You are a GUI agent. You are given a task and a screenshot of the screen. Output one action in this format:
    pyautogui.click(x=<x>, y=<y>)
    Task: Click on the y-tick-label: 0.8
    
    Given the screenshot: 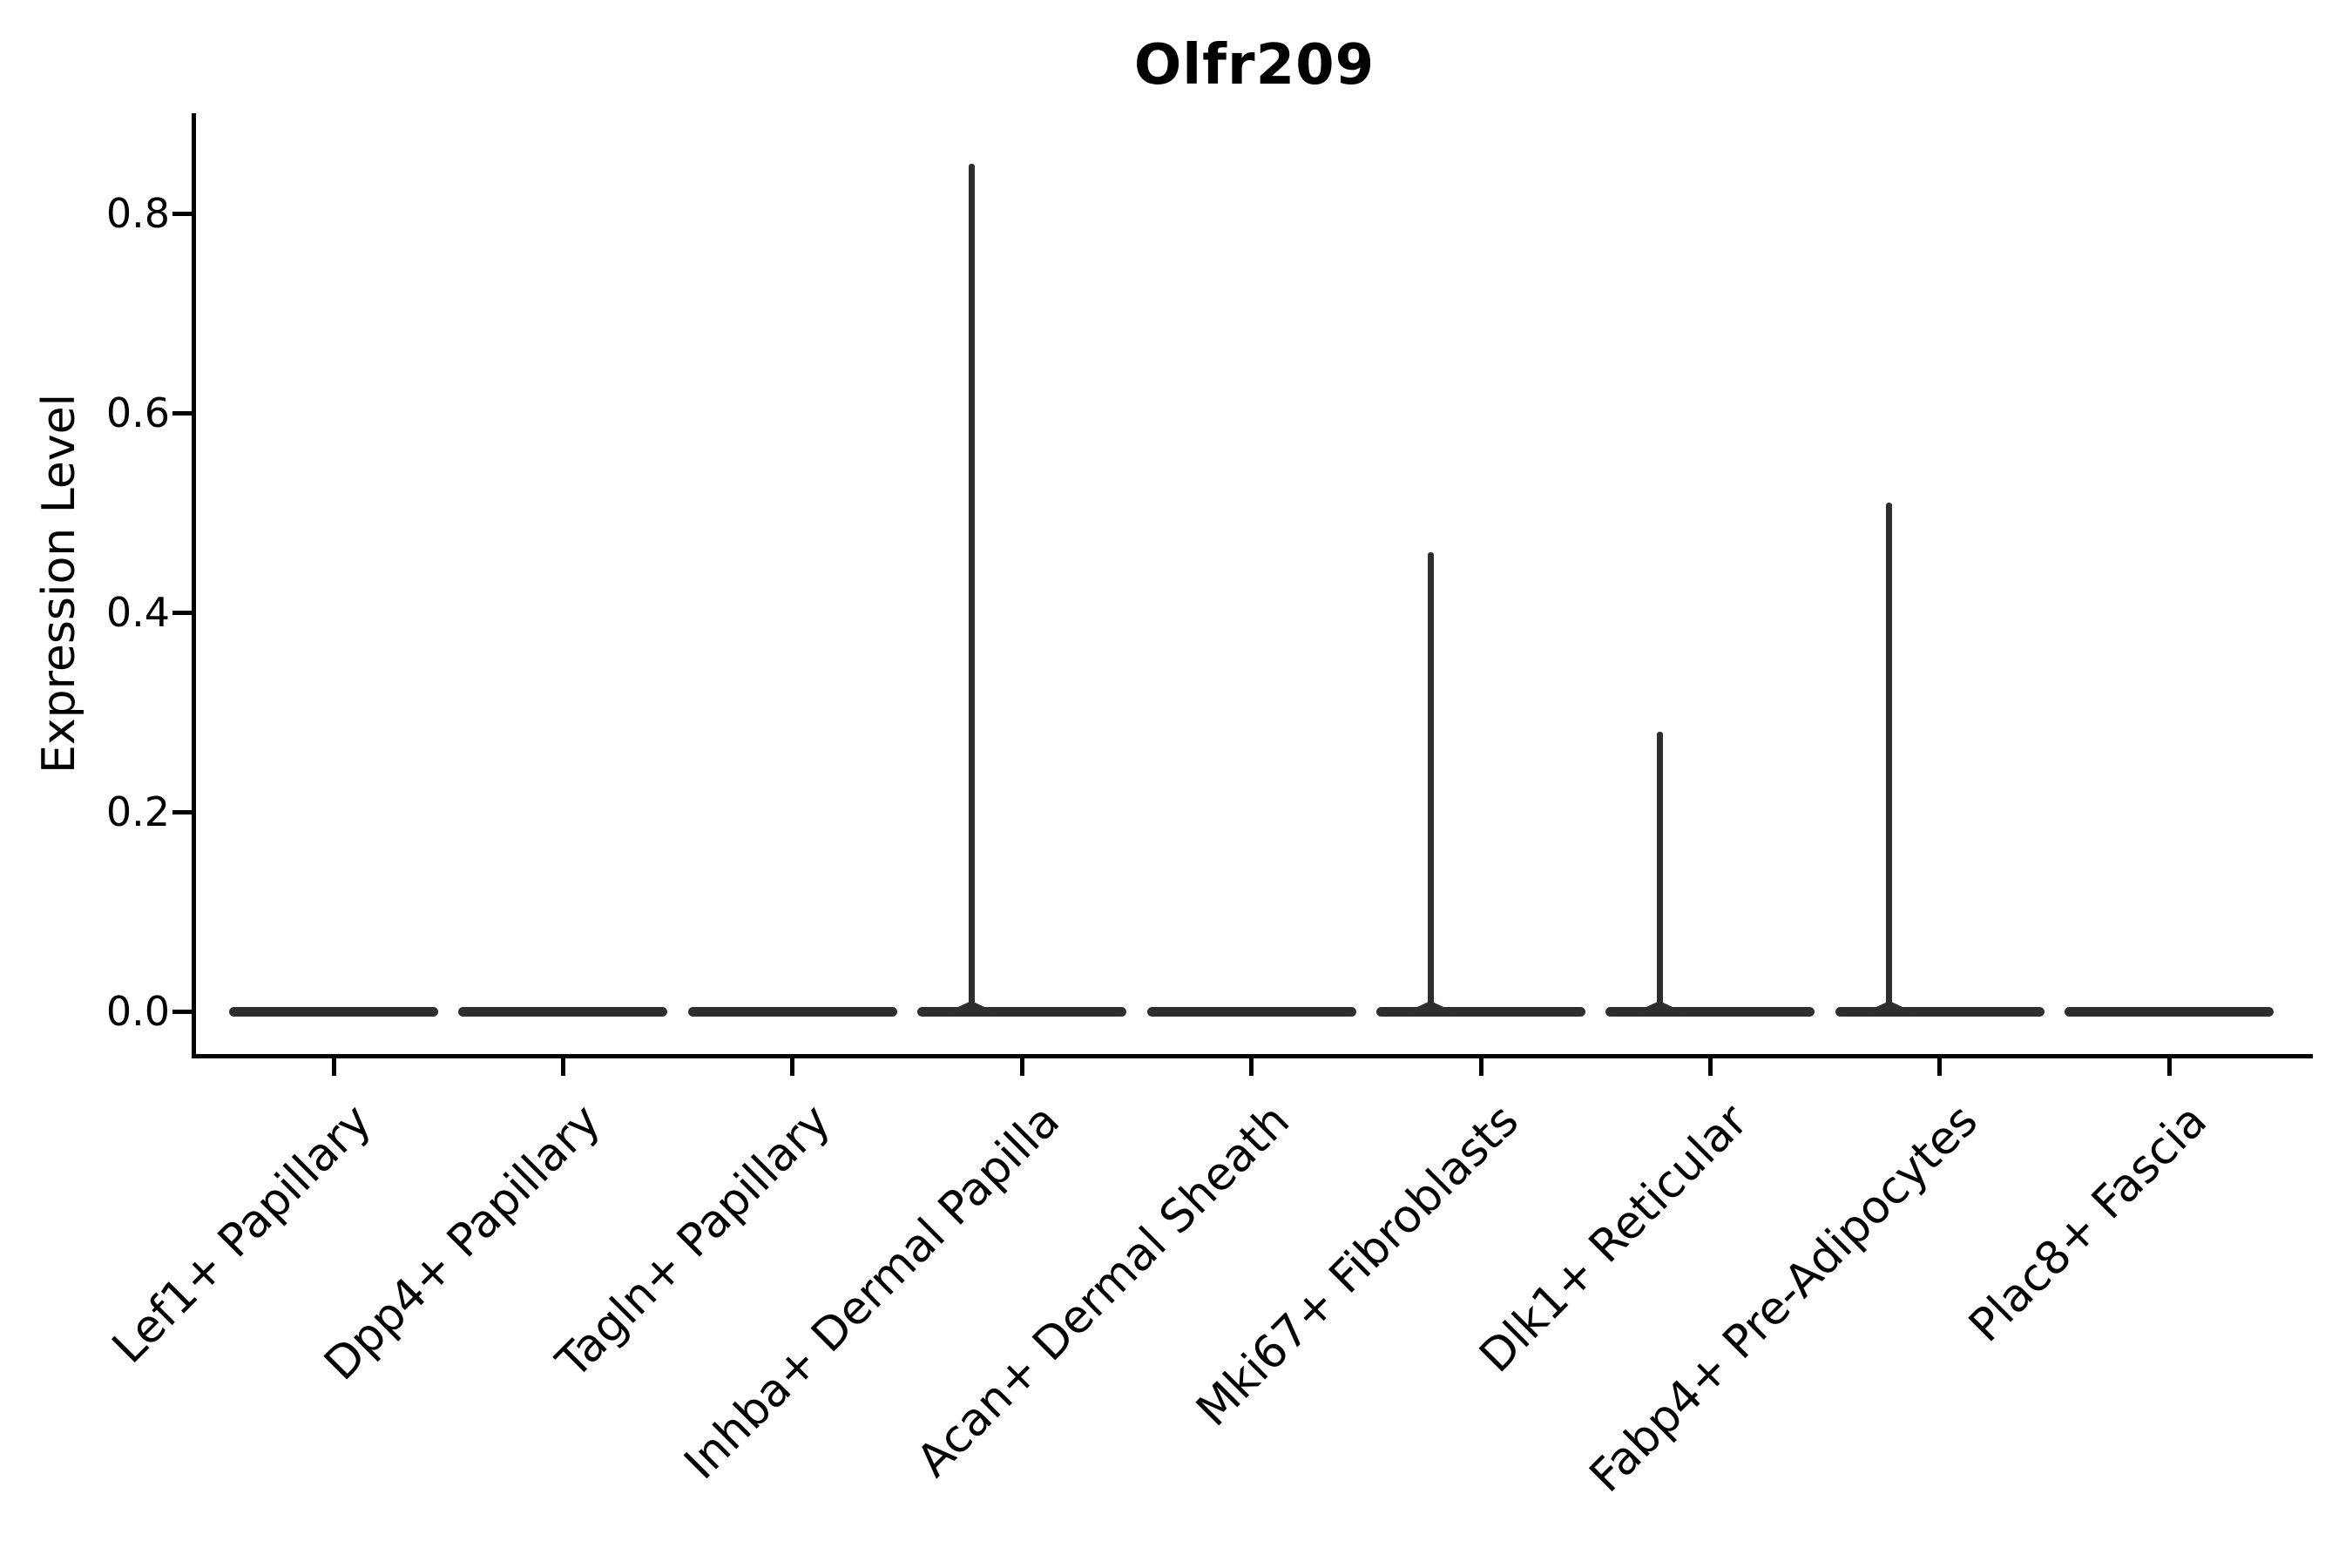 What is the action you would take?
    pyautogui.click(x=137, y=214)
    